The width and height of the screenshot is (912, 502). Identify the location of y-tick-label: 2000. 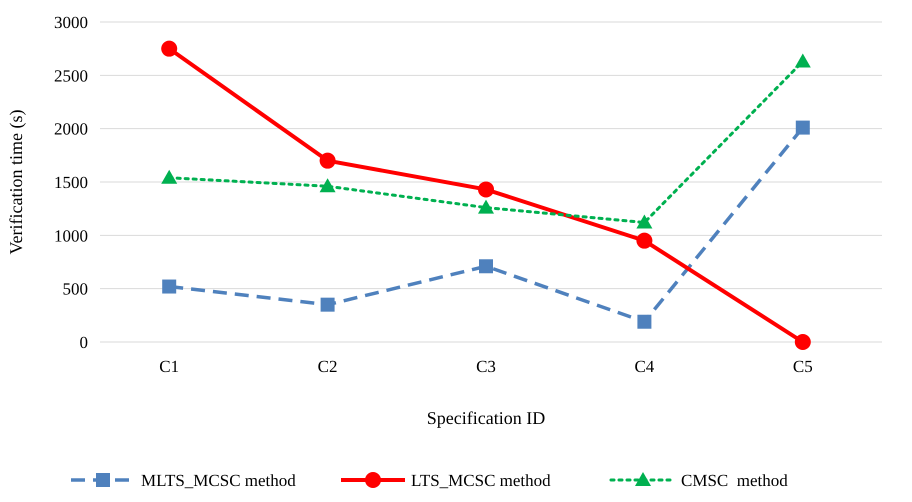
(71, 129).